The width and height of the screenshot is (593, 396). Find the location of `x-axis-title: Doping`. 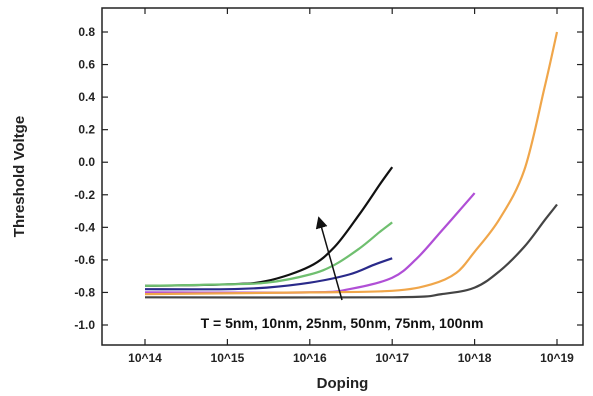

x-axis-title: Doping is located at coordinates (343, 383).